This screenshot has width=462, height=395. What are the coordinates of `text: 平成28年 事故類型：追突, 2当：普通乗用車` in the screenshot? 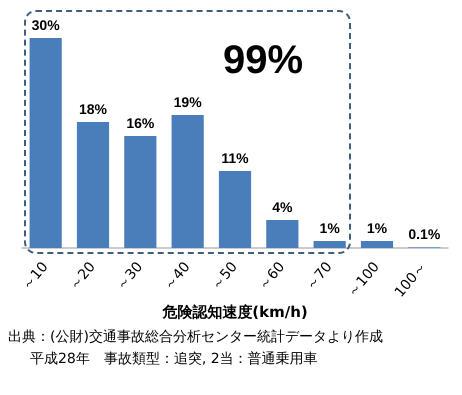 It's located at (174, 359).